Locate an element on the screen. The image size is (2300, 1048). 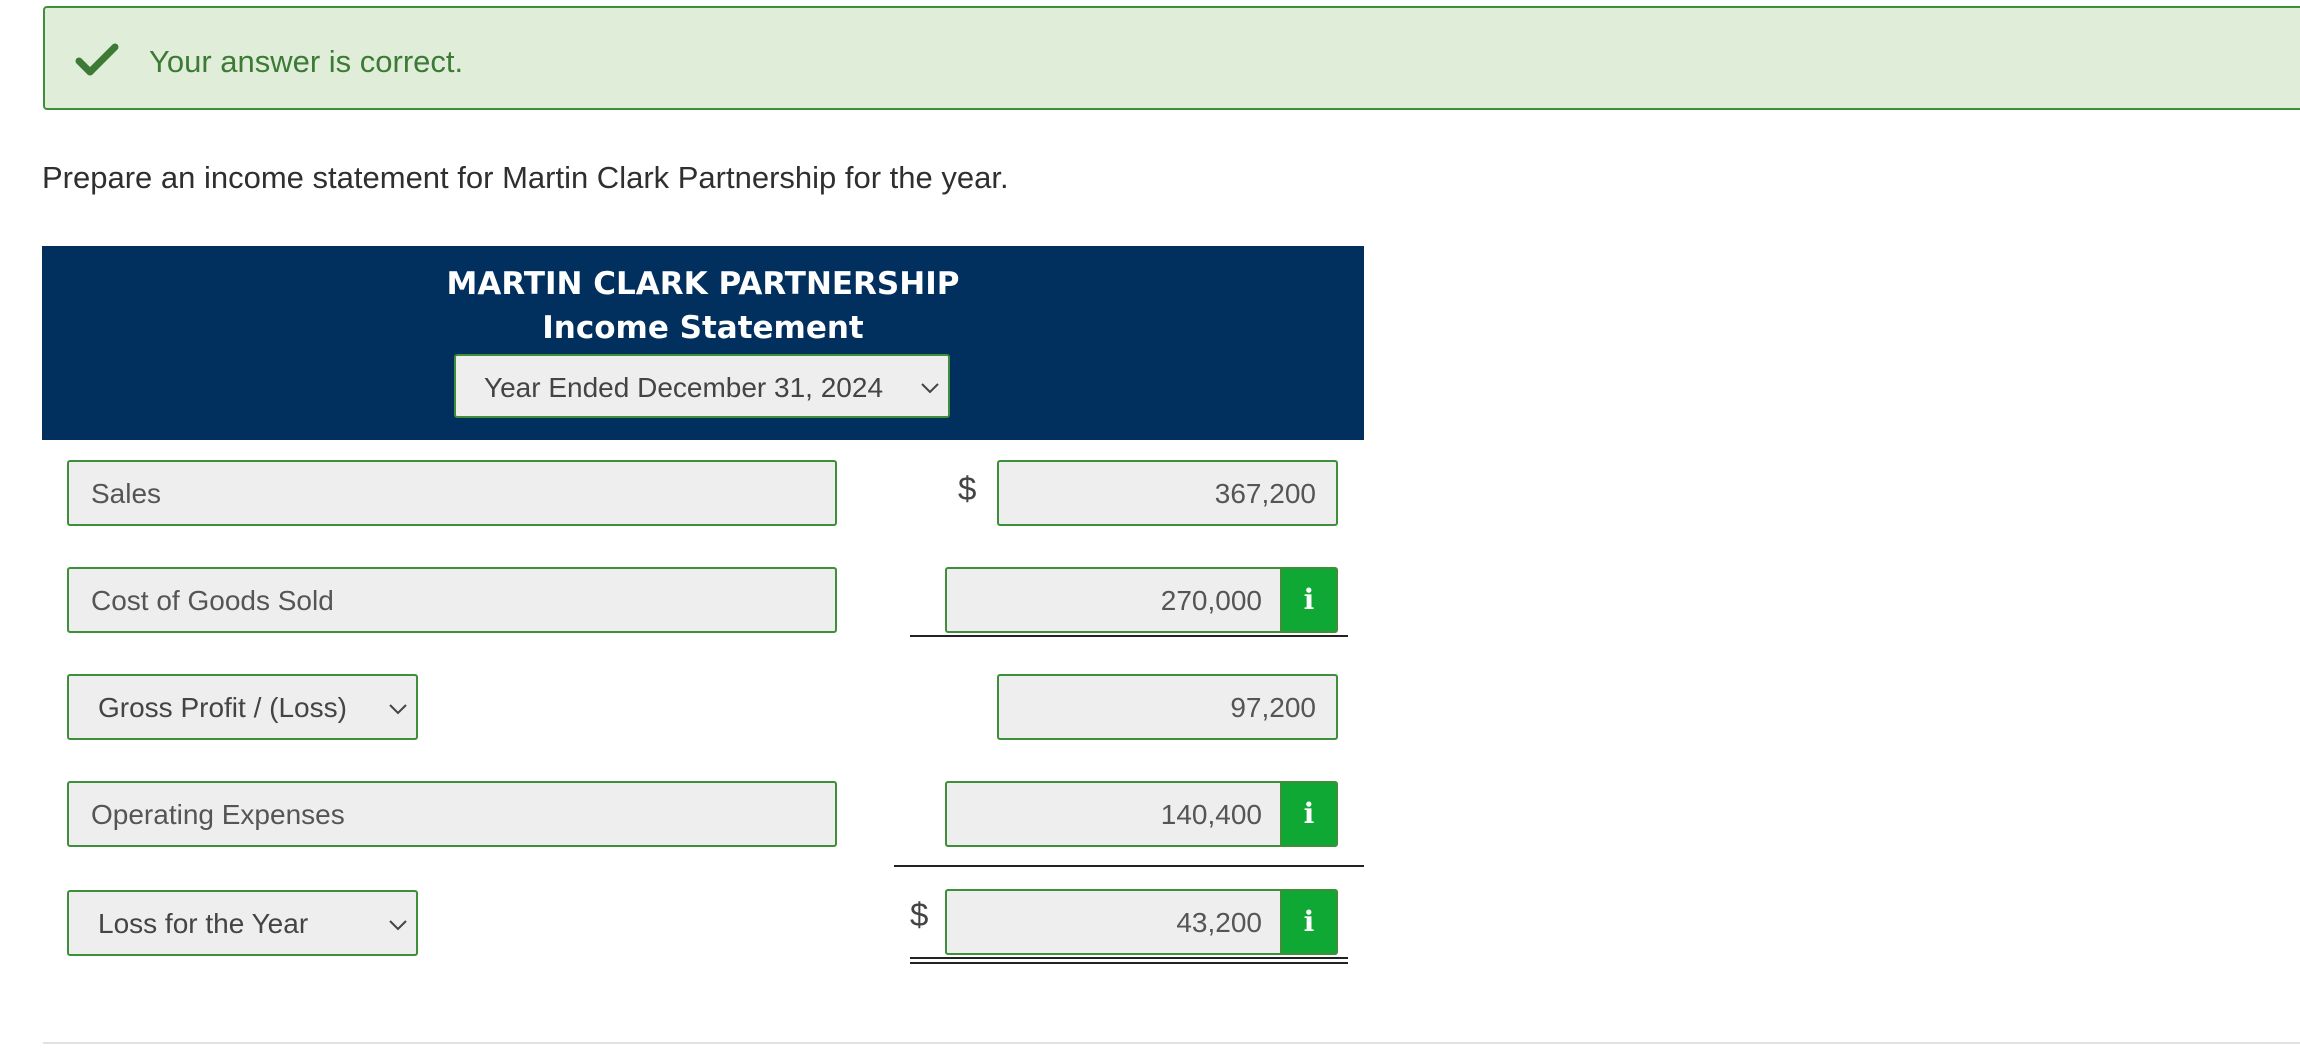
cogs-amount-field: 270,000 i is located at coordinates (1141, 600).